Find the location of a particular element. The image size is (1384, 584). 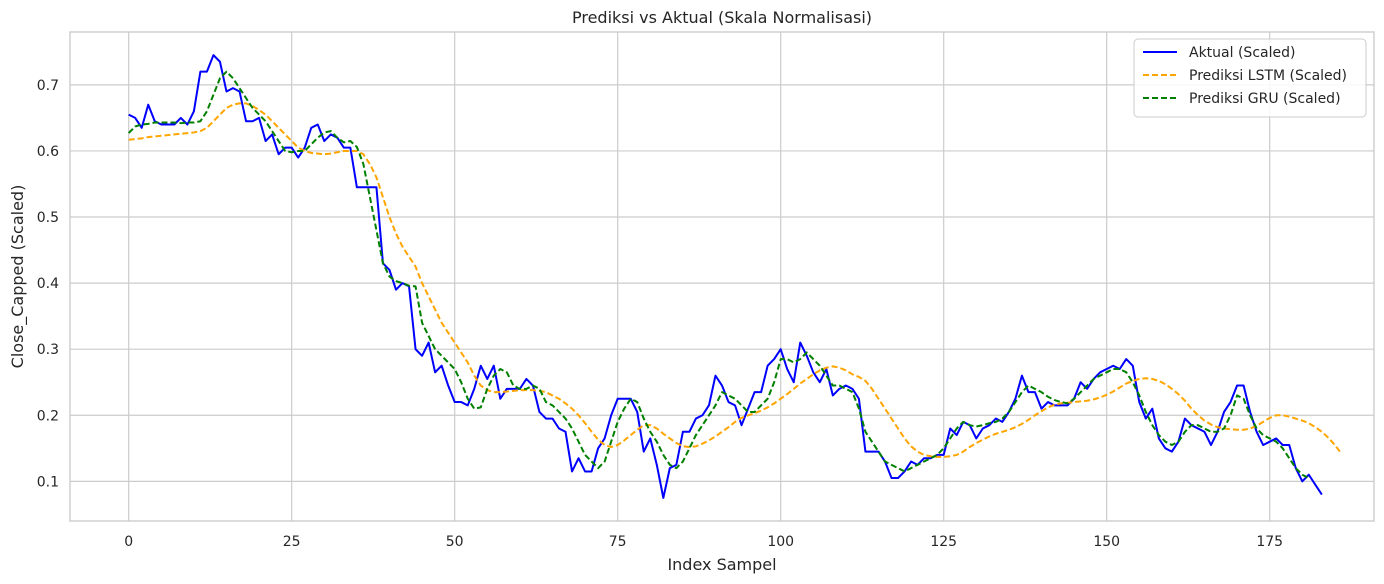

y-tick-label: 0.3 is located at coordinates (48, 350).